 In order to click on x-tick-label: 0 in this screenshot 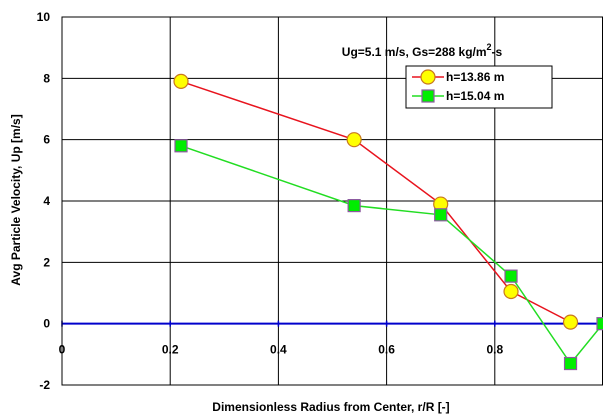, I will do `click(62, 350)`.